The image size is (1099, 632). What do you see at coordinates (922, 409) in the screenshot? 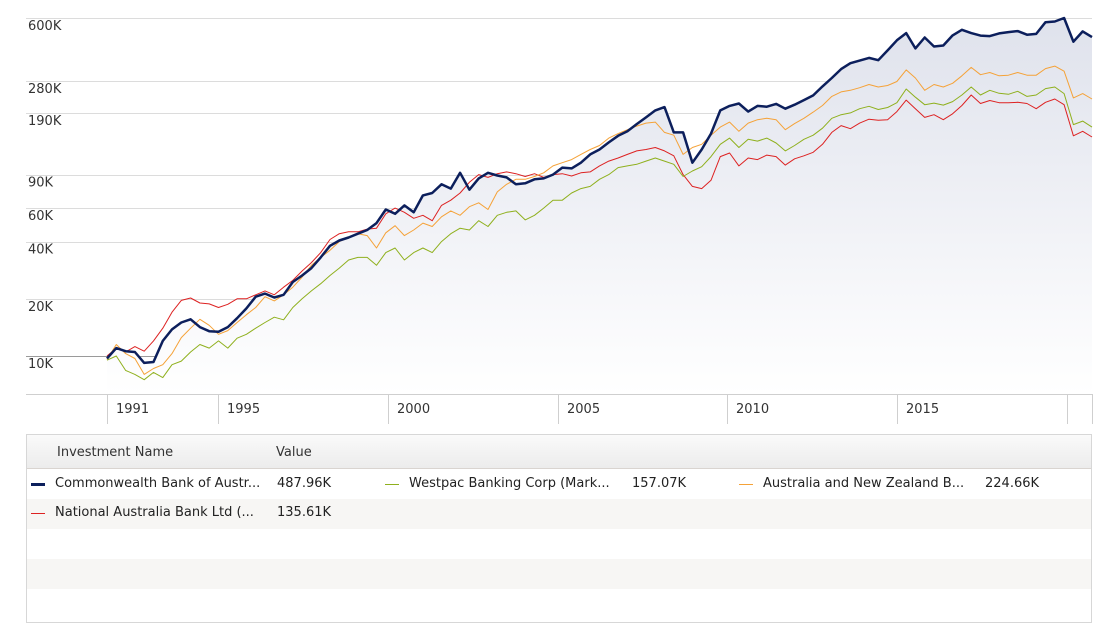
I see `x-tick-label: 2015` at bounding box center [922, 409].